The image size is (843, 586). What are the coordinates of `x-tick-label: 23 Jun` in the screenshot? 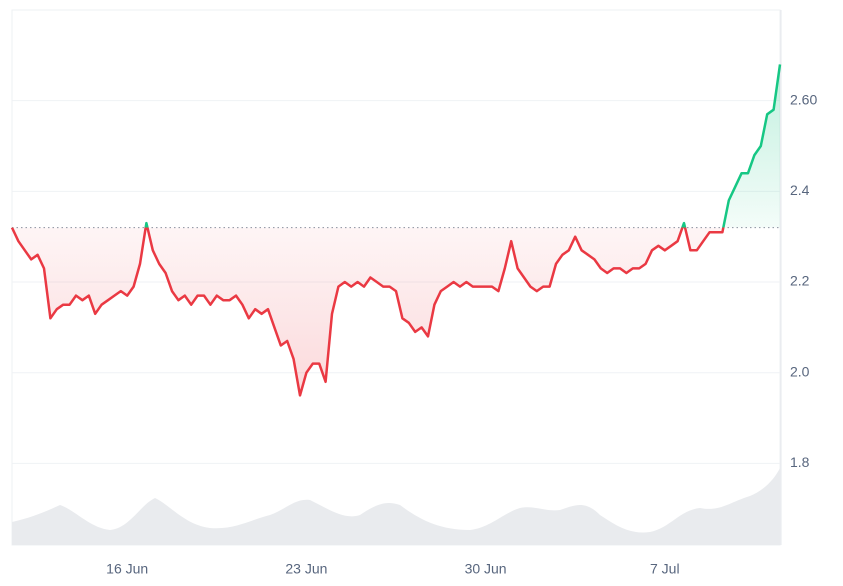 It's located at (306, 569).